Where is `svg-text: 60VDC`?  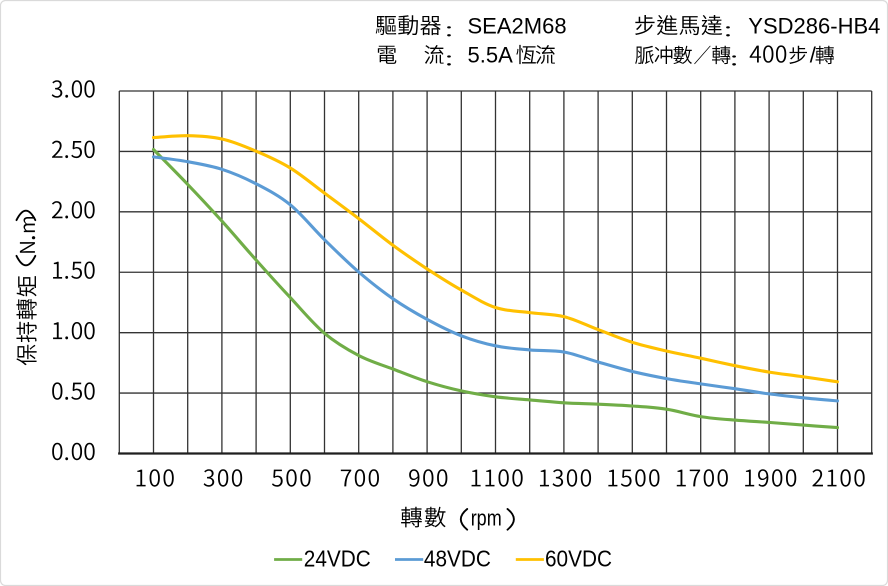
svg-text: 60VDC is located at coordinates (578, 559).